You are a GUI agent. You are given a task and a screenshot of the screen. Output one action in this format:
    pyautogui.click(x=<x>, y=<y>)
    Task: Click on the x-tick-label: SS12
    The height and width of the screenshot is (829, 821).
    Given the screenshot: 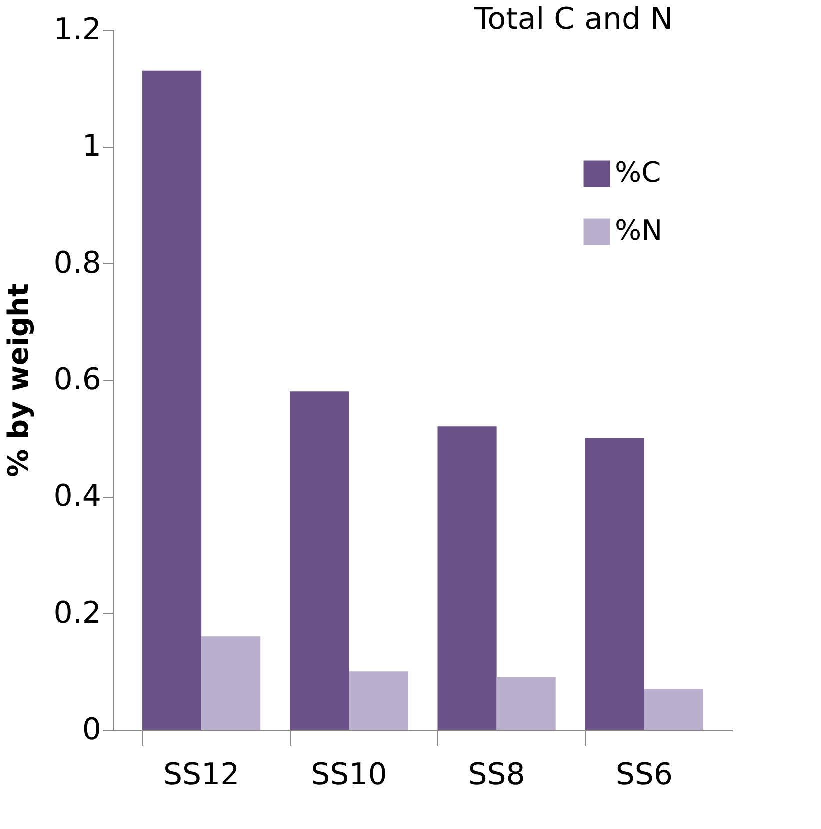 What is the action you would take?
    pyautogui.click(x=201, y=775)
    